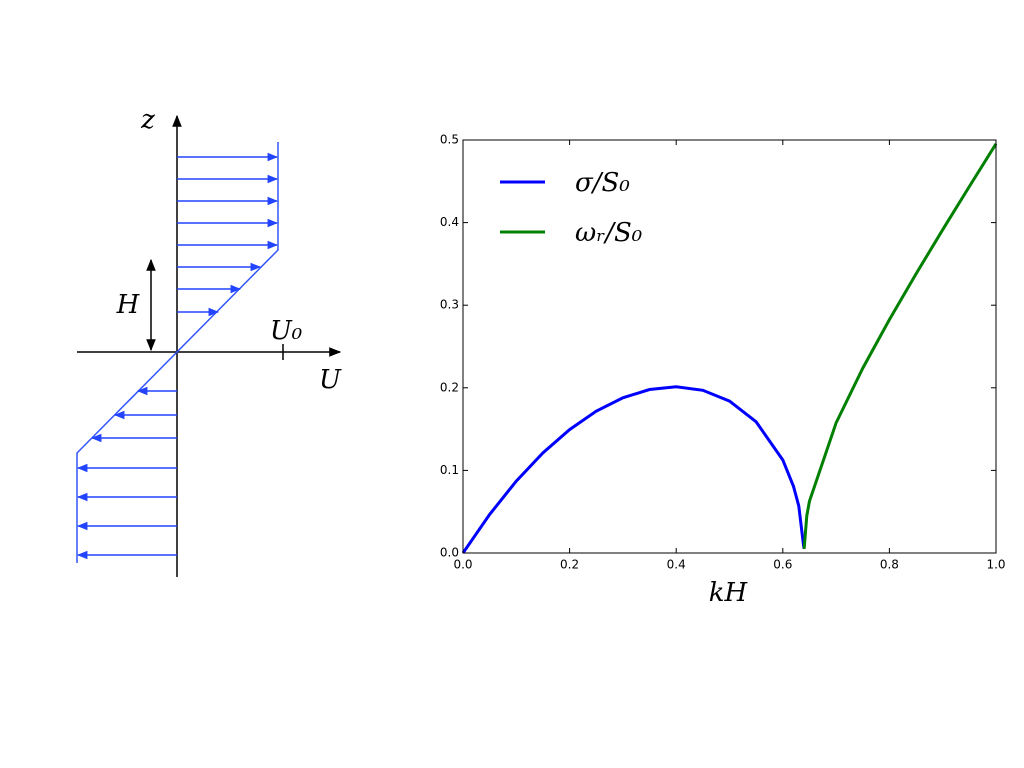  What do you see at coordinates (729, 593) in the screenshot?
I see `x-axis-label: kH` at bounding box center [729, 593].